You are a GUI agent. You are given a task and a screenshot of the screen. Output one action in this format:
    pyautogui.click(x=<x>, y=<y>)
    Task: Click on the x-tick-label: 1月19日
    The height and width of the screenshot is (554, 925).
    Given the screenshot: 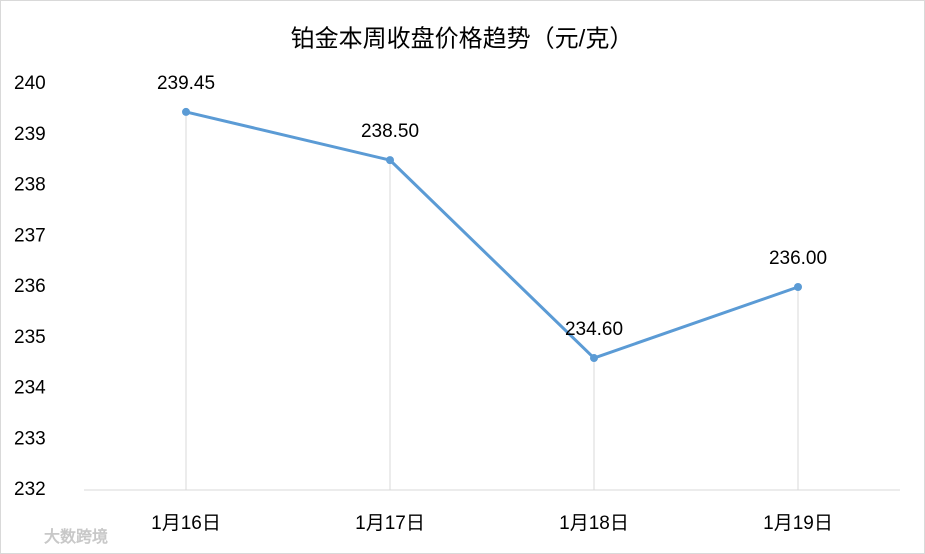 What is the action you would take?
    pyautogui.click(x=798, y=523)
    